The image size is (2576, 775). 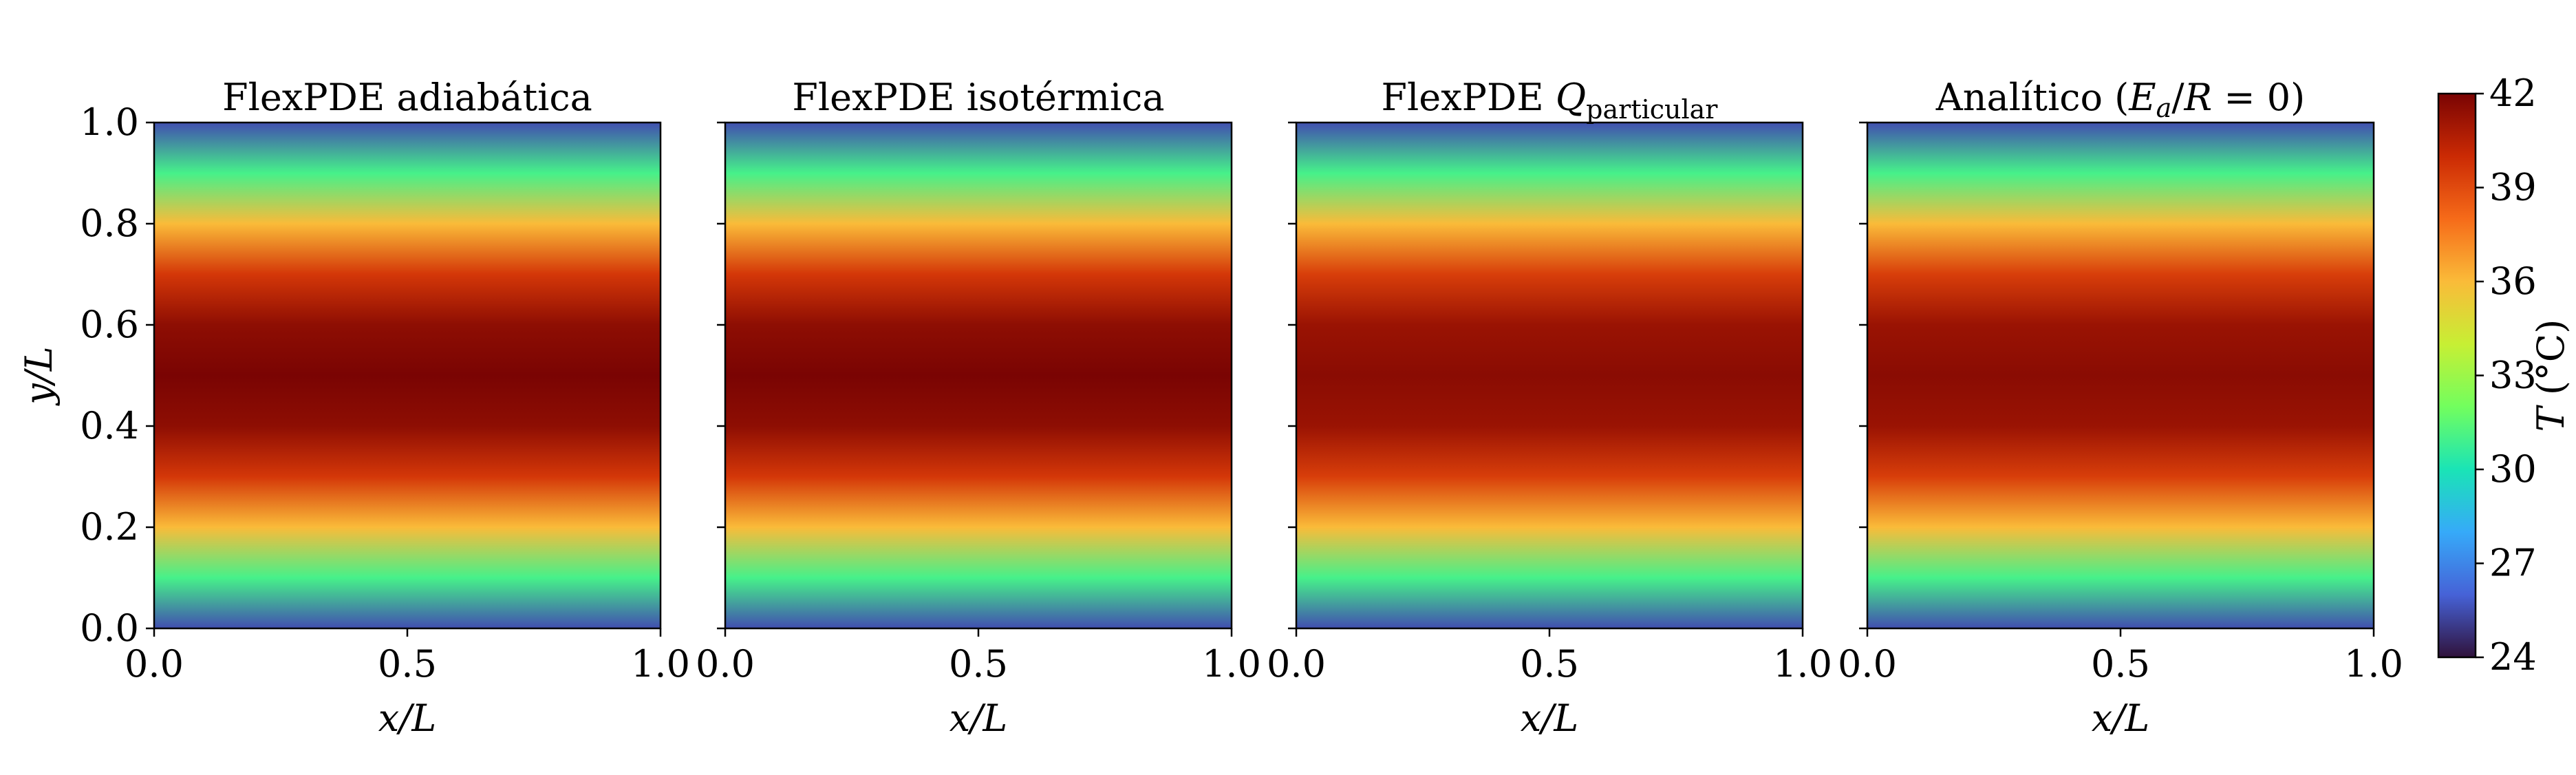 What do you see at coordinates (2513, 93) in the screenshot?
I see `colorbar-tick-label: 42` at bounding box center [2513, 93].